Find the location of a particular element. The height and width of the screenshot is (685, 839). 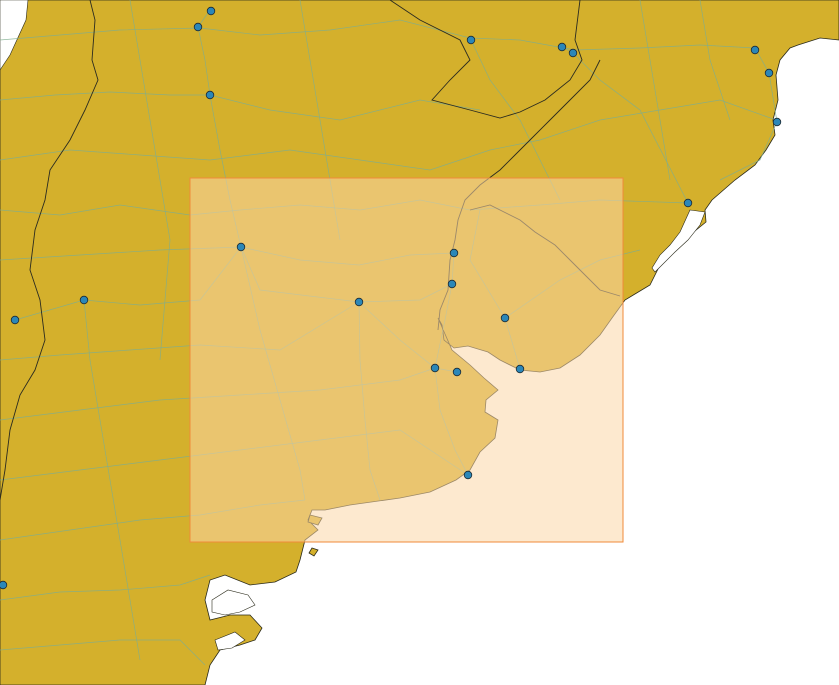

border-paraguay-argentina is located at coordinates (486, 59).